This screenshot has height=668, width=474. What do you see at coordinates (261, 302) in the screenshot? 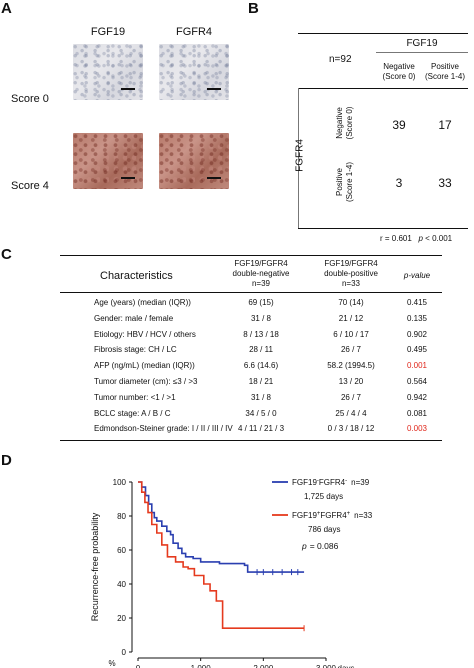
I see `c-row-neg: 69 (15)` at bounding box center [261, 302].